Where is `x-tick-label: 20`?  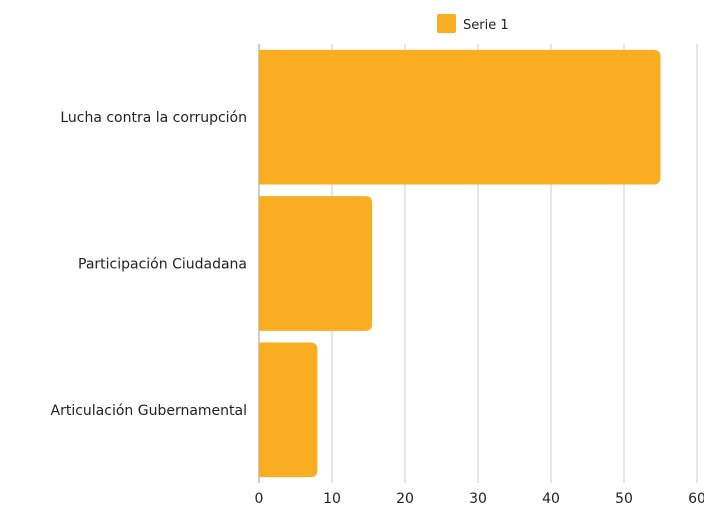
x-tick-label: 20 is located at coordinates (405, 499).